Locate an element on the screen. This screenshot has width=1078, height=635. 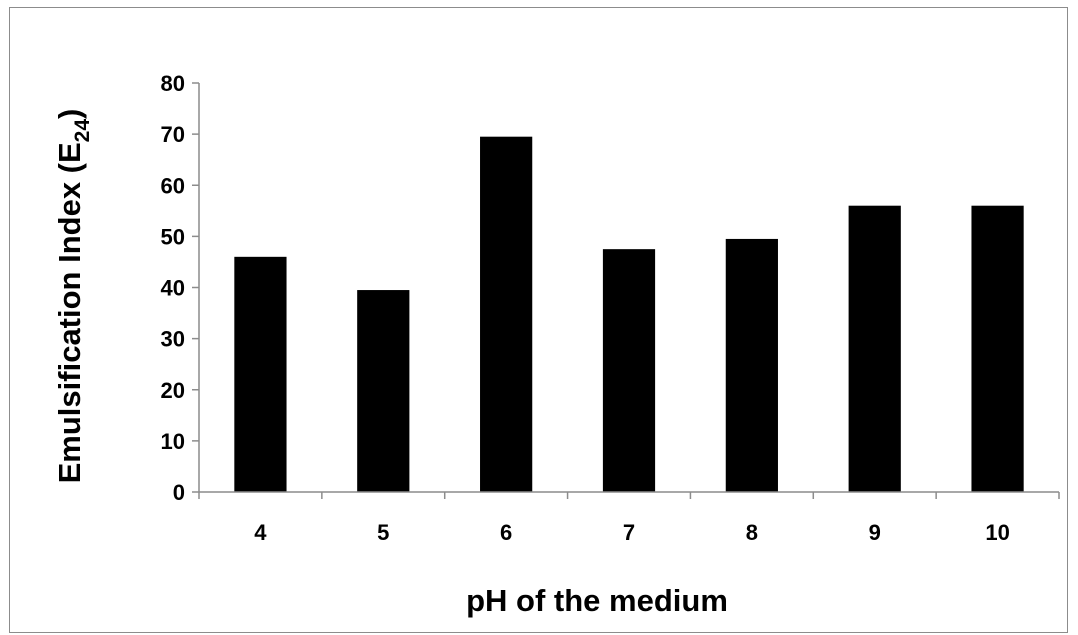
y-tick-label: 20 is located at coordinates (173, 390).